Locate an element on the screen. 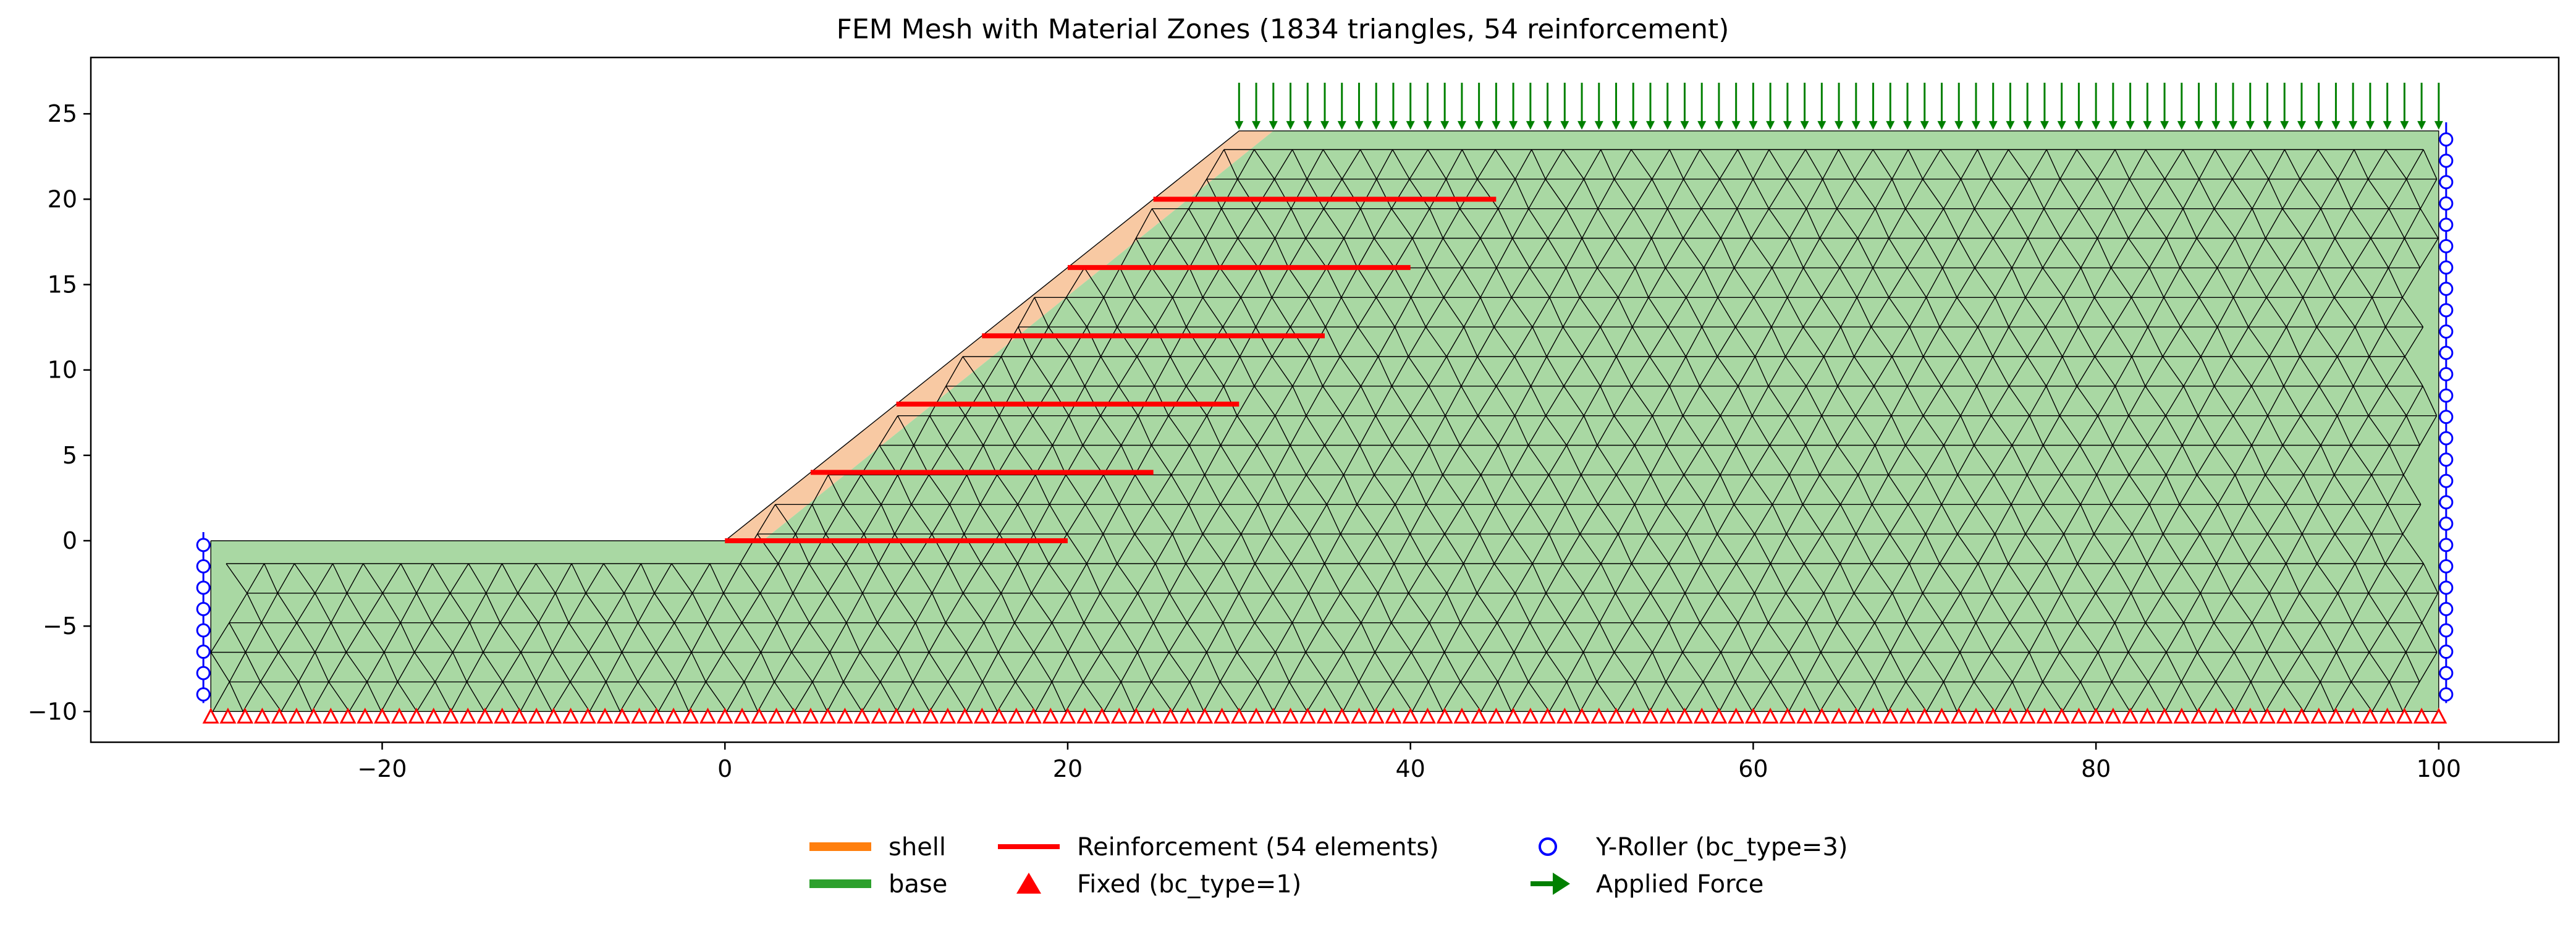  y-axis: −10 −5 0 5 10 15 20 25 is located at coordinates (59, 413).